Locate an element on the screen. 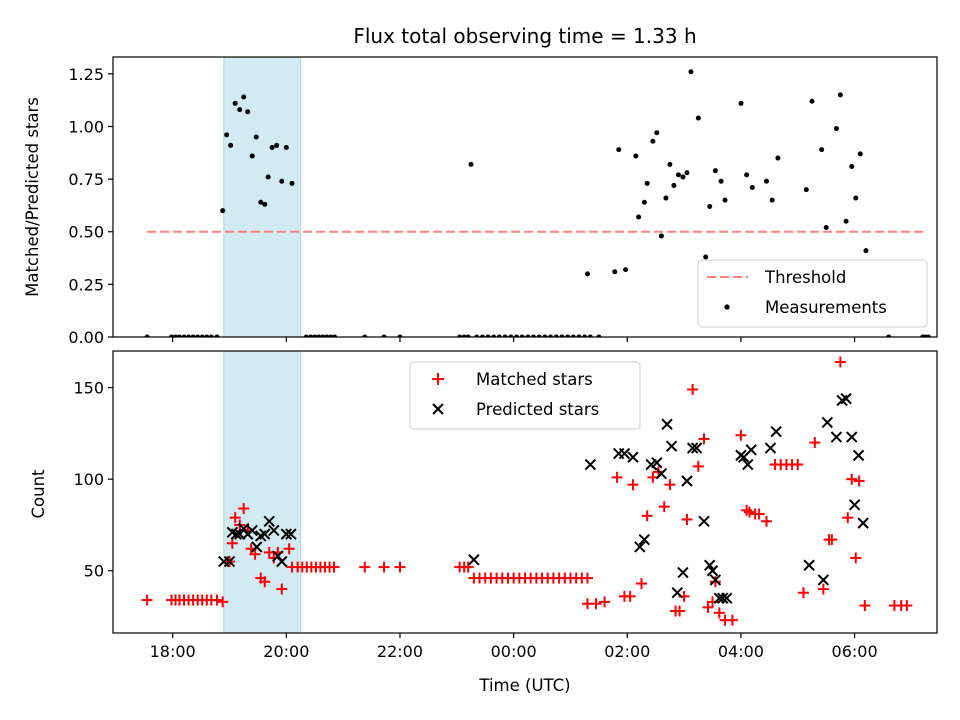 The width and height of the screenshot is (960, 720). legend-matched-label: Matched stars is located at coordinates (534, 379).